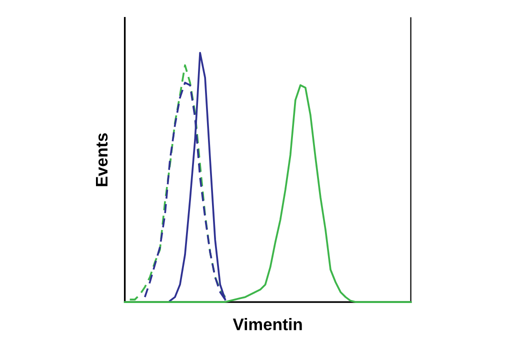  What do you see at coordinates (267, 324) in the screenshot?
I see `x-axis-title: Vimentin` at bounding box center [267, 324].